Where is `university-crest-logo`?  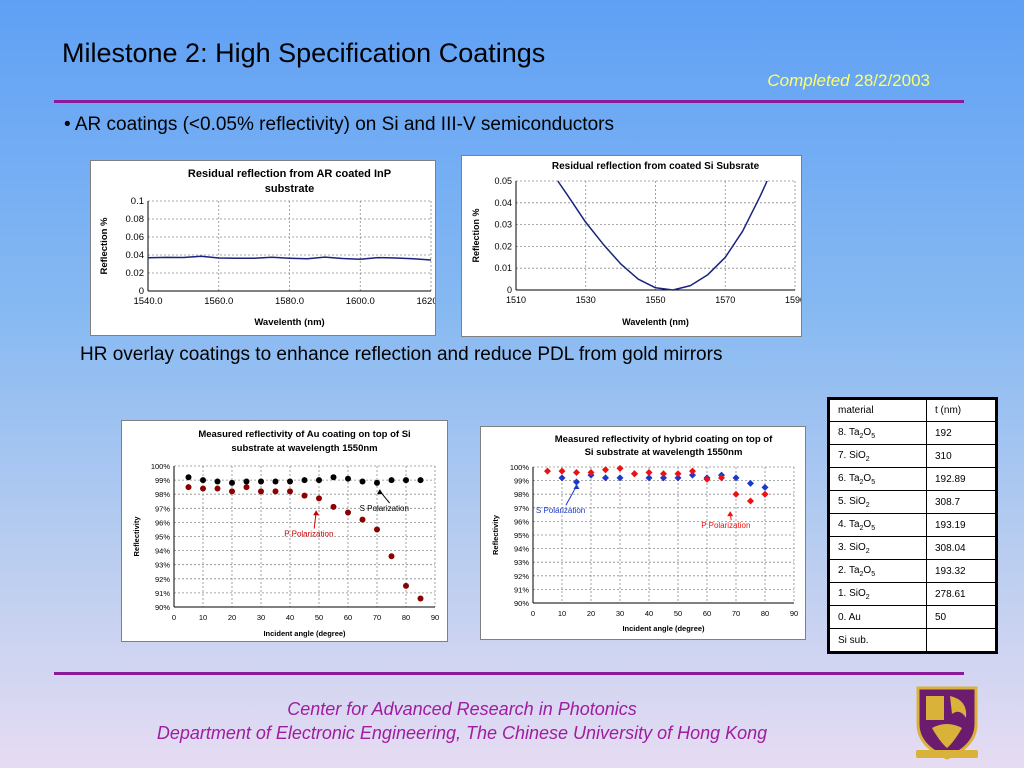 university-crest-logo is located at coordinates (947, 723).